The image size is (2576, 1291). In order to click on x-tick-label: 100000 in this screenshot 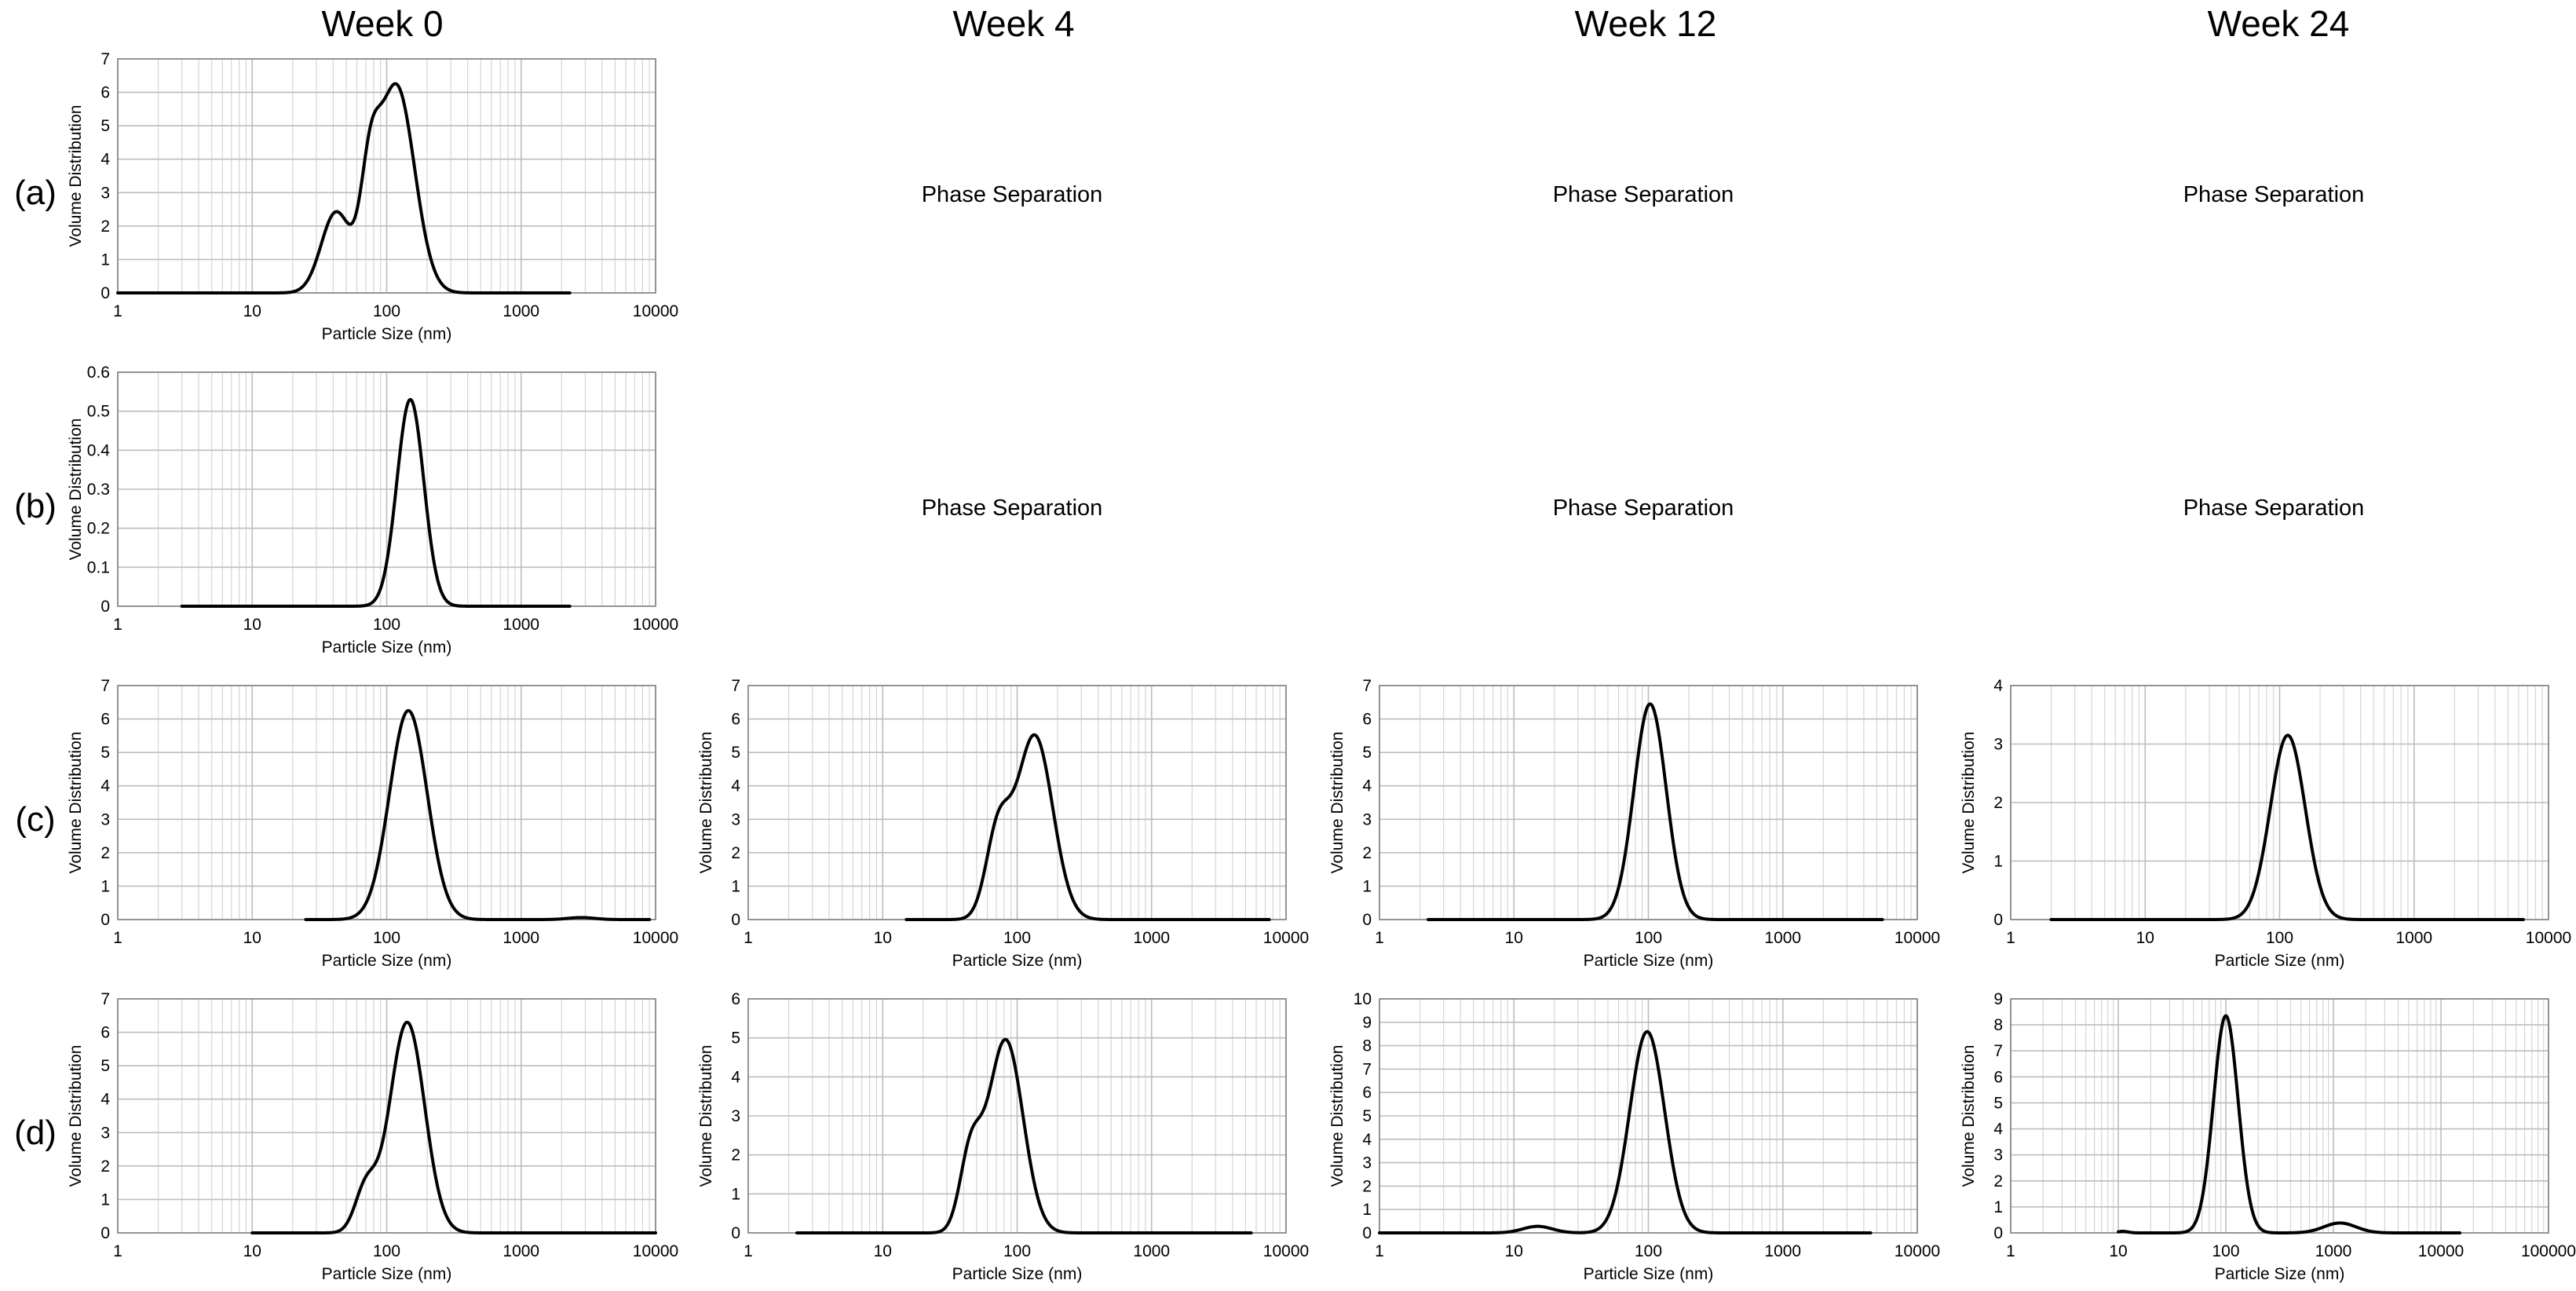, I will do `click(2548, 1251)`.